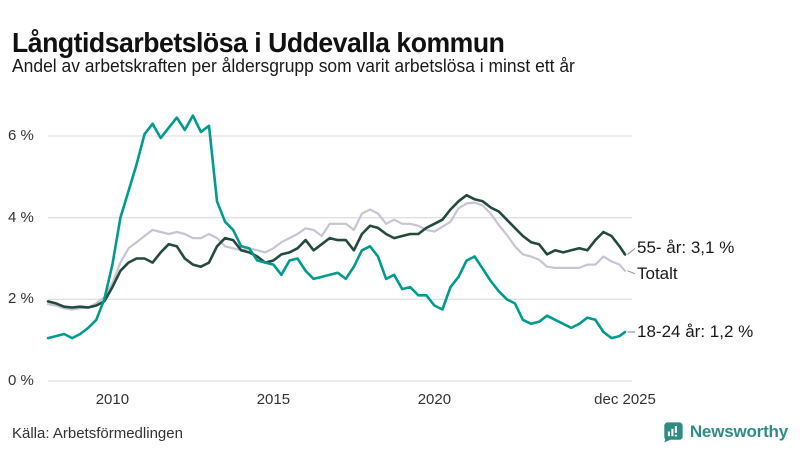  Describe the element at coordinates (673, 432) in the screenshot. I see `newsworthy-logo-icon` at that location.